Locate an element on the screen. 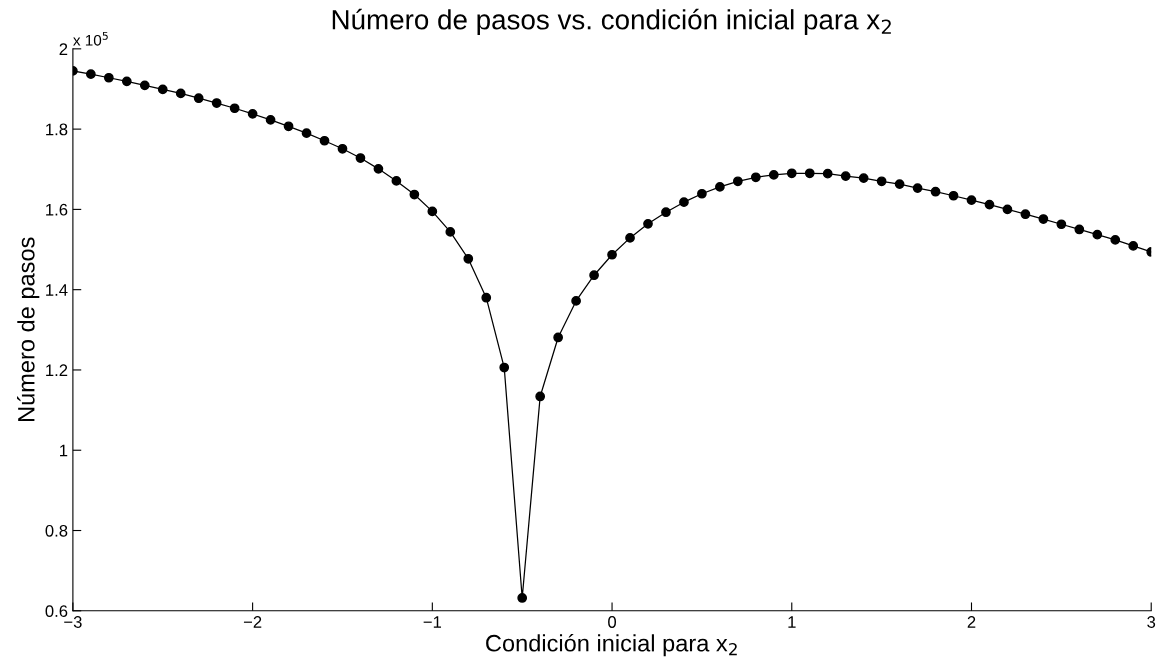 The image size is (1157, 669). y-axis-title: Número de pasos is located at coordinates (28, 329).